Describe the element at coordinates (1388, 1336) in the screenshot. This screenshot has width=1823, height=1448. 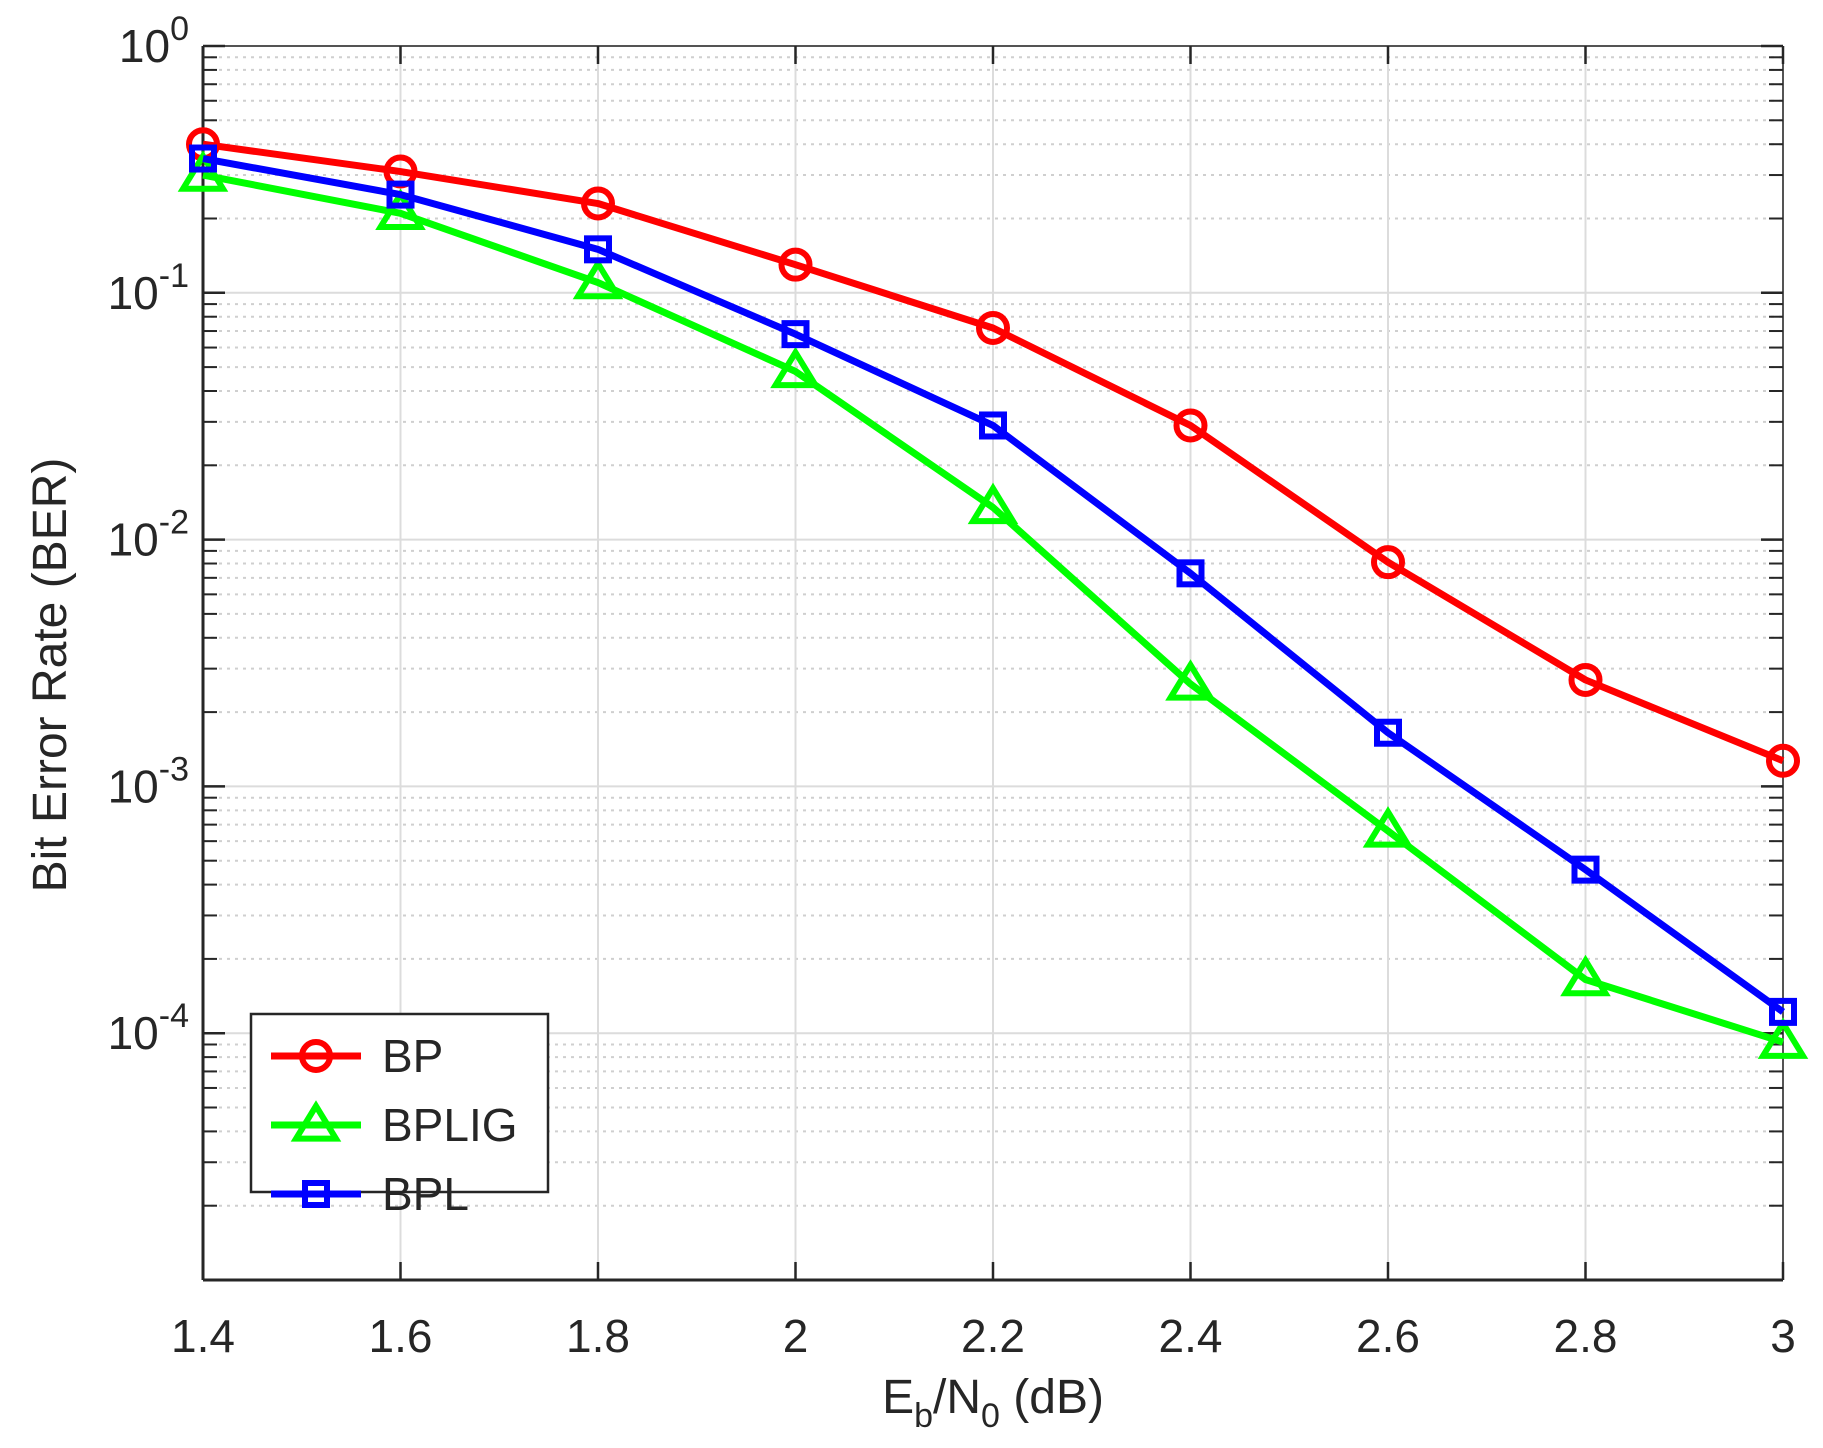
I see `x-tick-label: 2.6` at that location.